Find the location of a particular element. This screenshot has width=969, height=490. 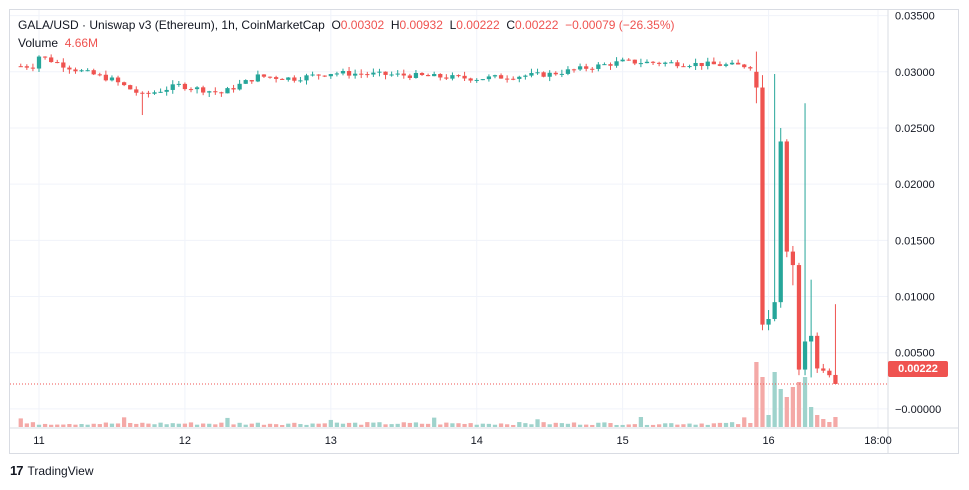

y-tick-label: 0.01000 is located at coordinates (915, 298).